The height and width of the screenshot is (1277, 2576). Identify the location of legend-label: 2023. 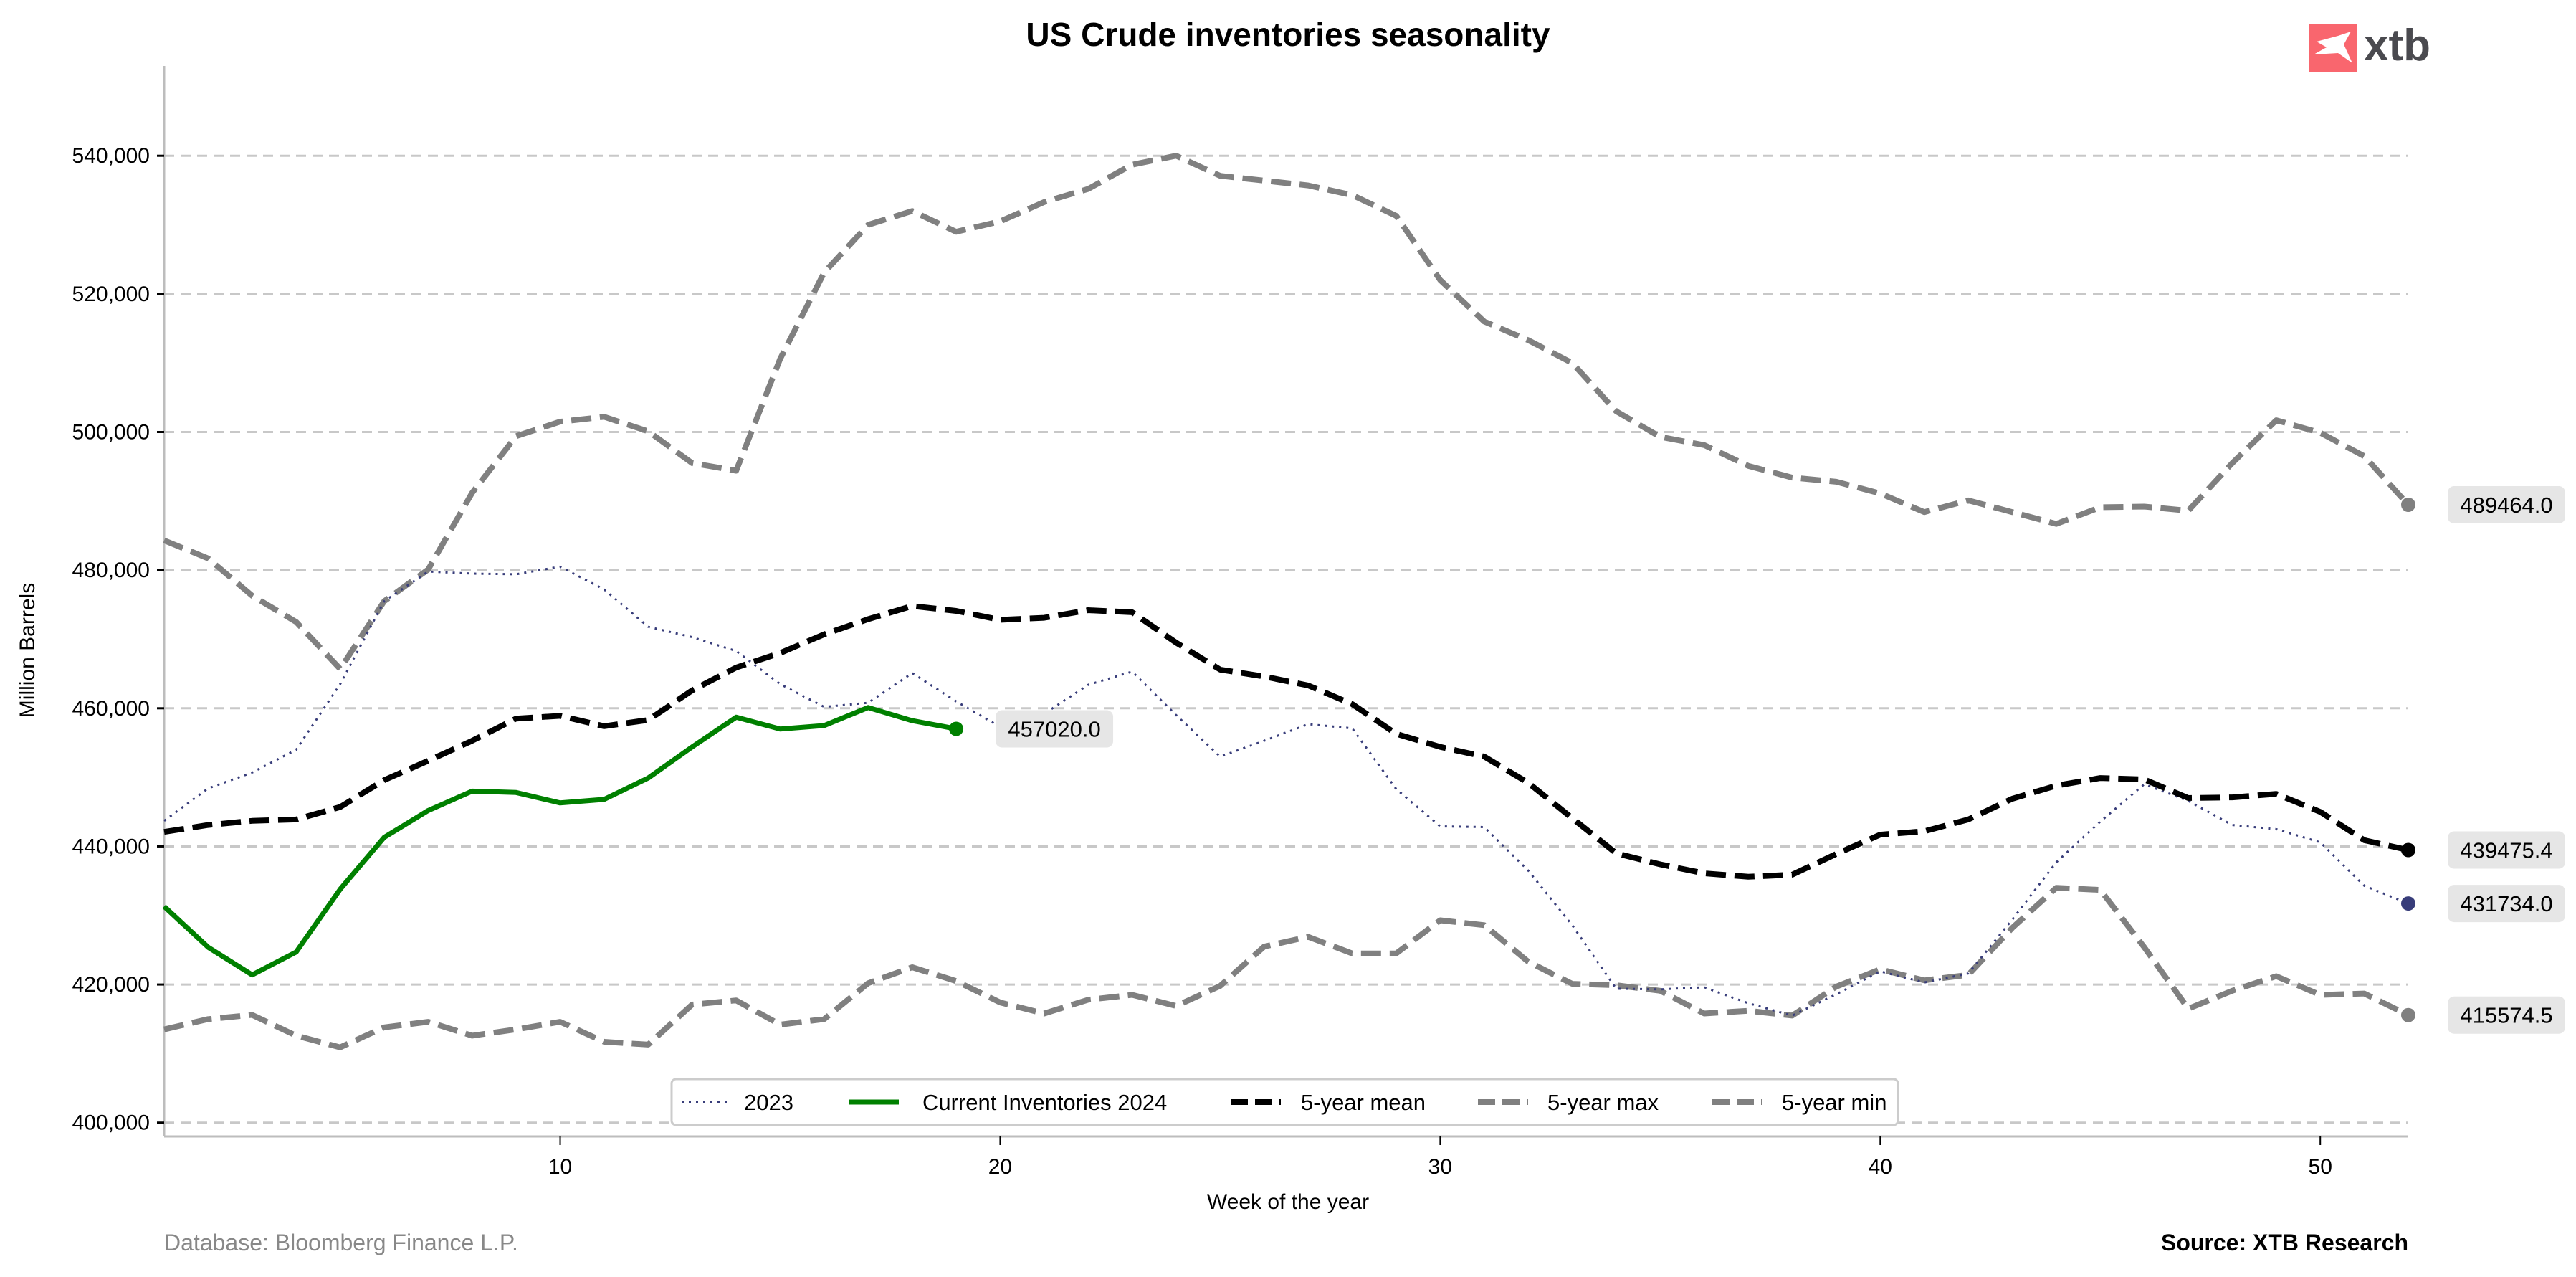
(768, 1102).